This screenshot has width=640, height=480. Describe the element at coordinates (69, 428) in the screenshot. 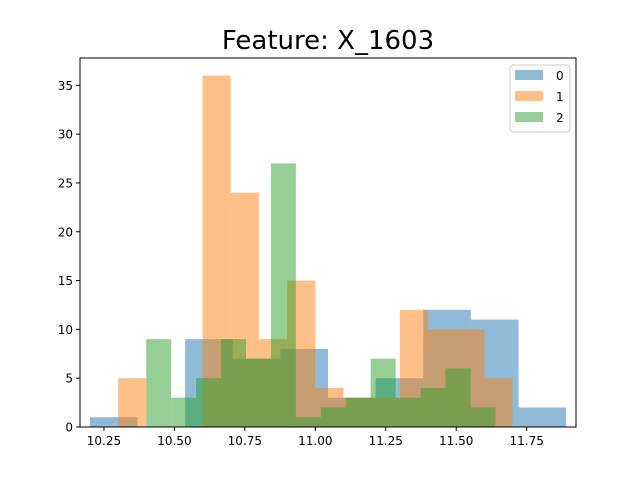

I see `y-tick-label: 0` at that location.